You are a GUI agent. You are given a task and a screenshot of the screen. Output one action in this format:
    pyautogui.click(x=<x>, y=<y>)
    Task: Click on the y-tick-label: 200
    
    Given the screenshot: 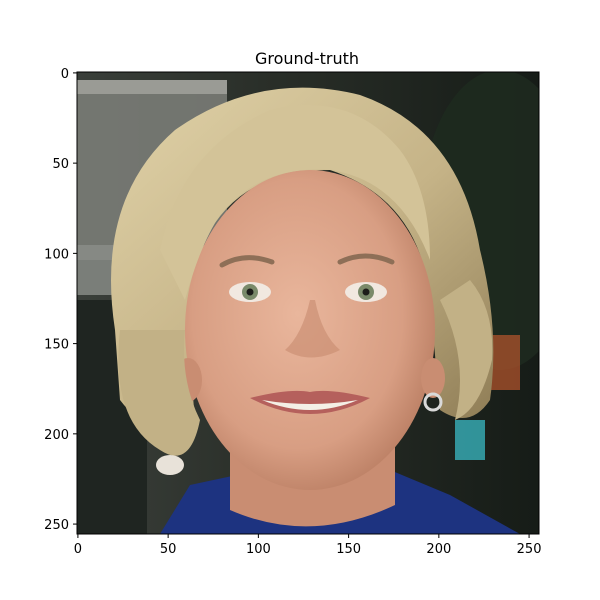 What is the action you would take?
    pyautogui.click(x=56, y=435)
    